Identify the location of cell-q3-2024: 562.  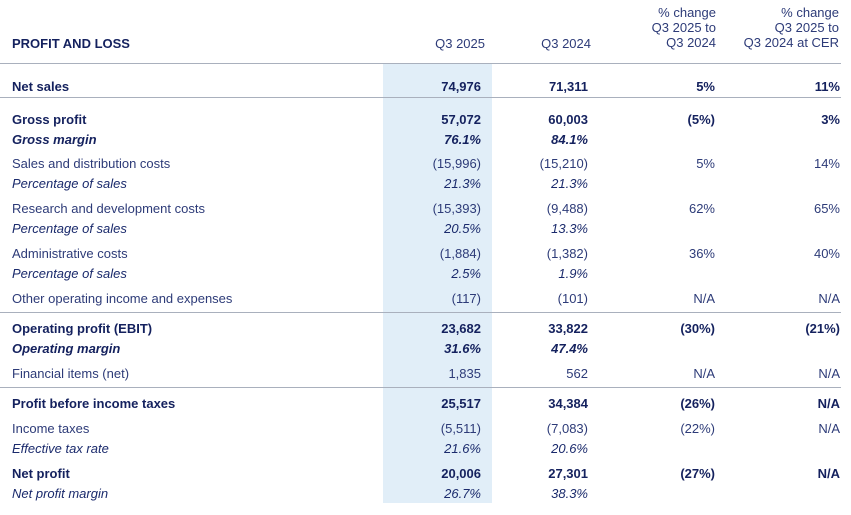
(577, 373).